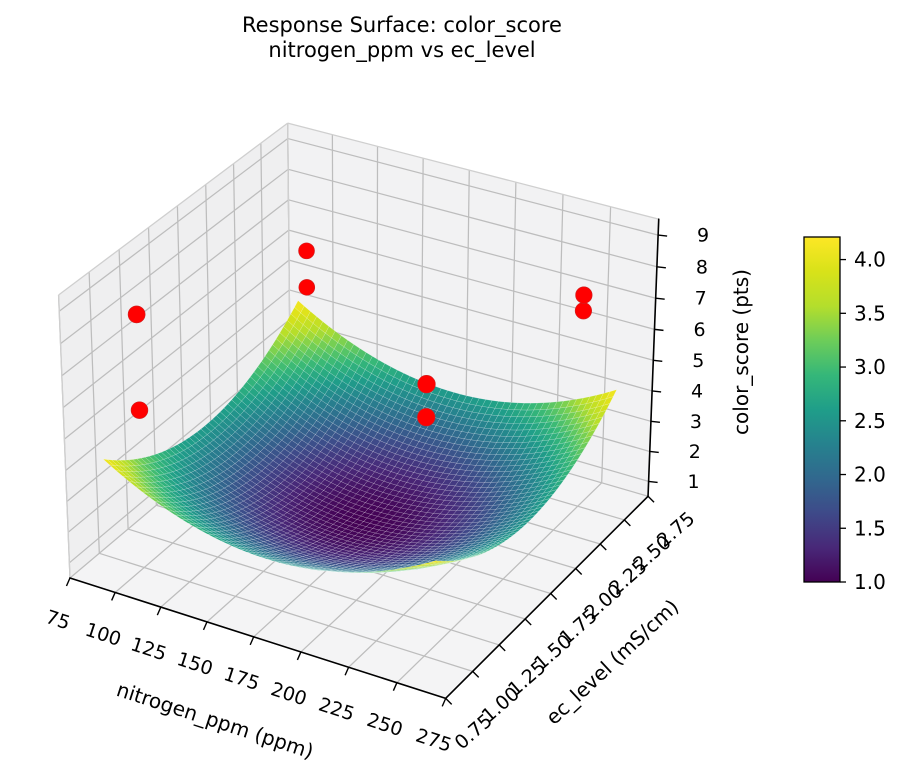 The image size is (902, 775). What do you see at coordinates (499, 583) in the screenshot?
I see `grid-floor-x` at bounding box center [499, 583].